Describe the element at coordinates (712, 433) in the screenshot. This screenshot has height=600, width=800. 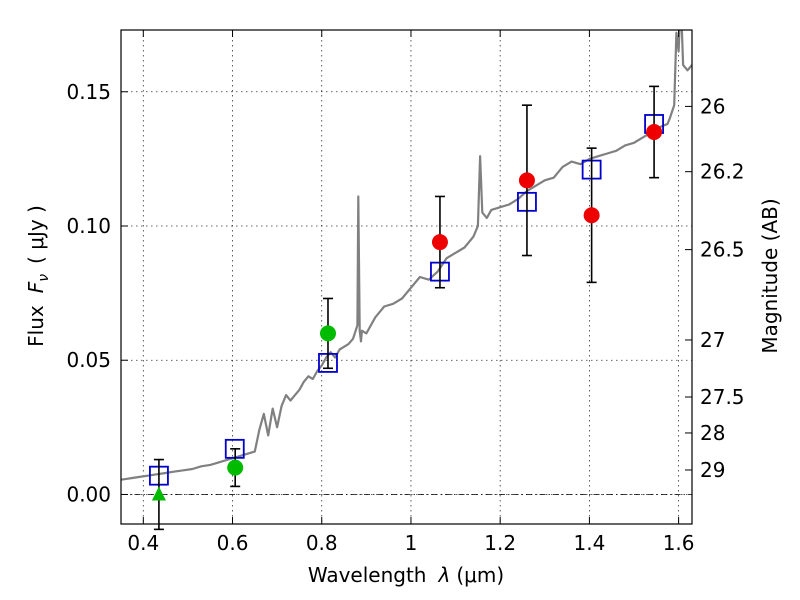
I see `y2-tick-label-5: 28` at that location.